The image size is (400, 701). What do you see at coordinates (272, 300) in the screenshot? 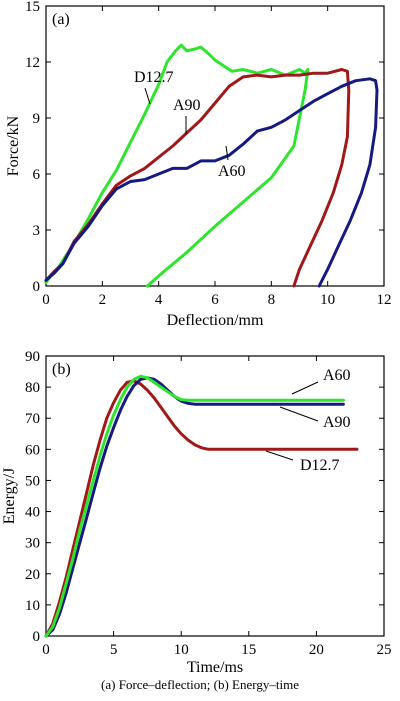
I see `x-tick-label: 8` at bounding box center [272, 300].